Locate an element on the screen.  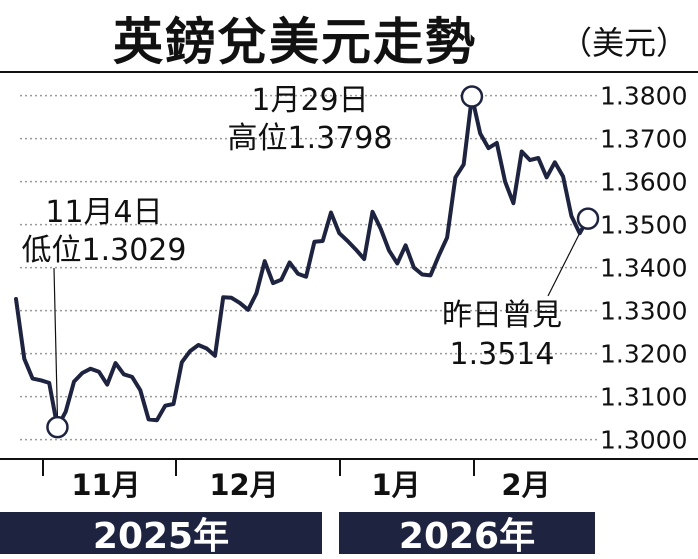
latest-annotation-value: 1.3514 is located at coordinates (502, 354).